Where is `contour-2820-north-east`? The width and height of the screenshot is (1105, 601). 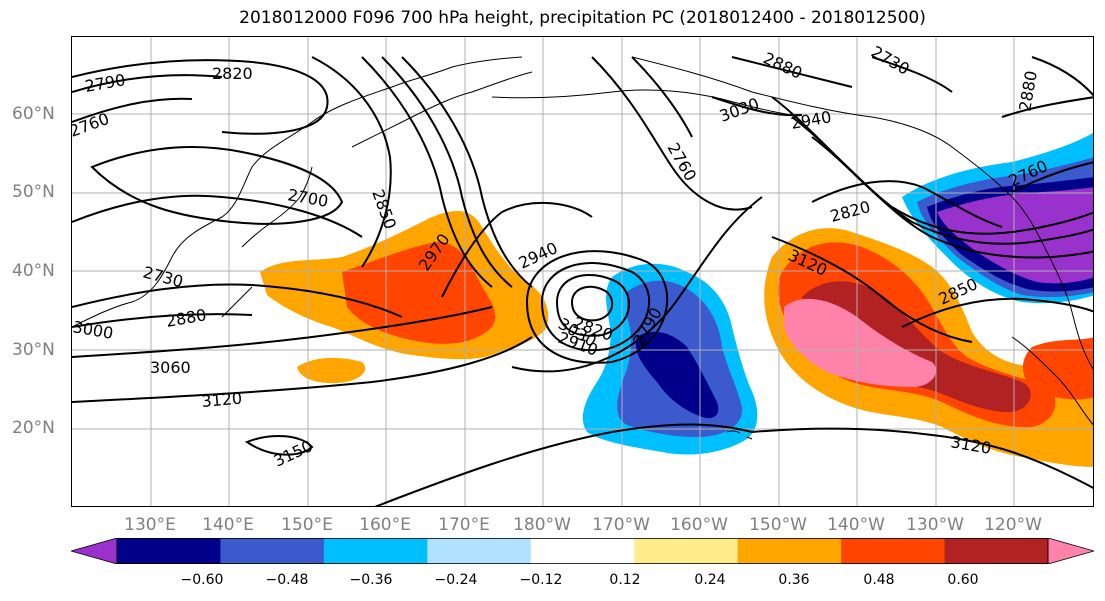 contour-2820-north-east is located at coordinates (912, 74).